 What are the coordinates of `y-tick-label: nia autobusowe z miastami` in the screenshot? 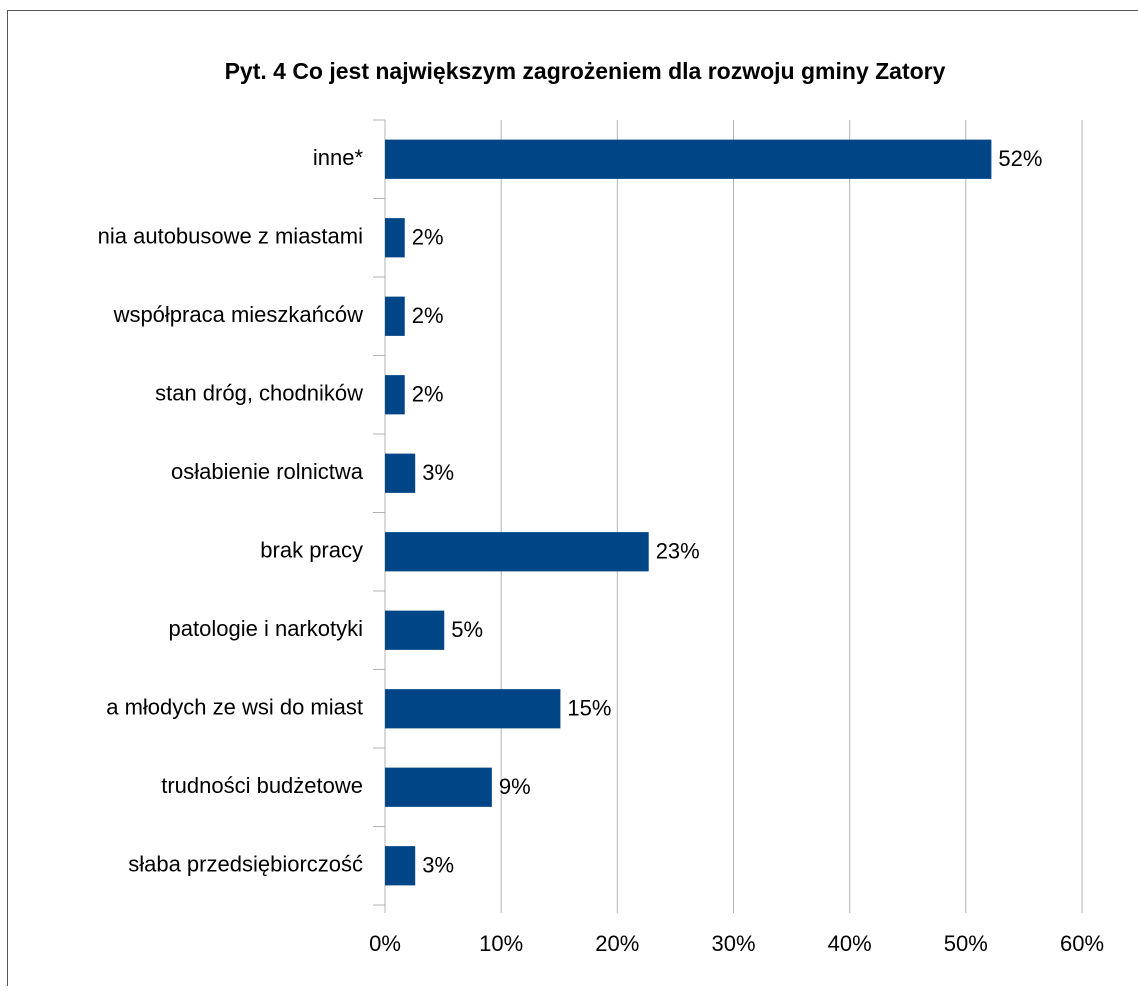 It's located at (230, 236).